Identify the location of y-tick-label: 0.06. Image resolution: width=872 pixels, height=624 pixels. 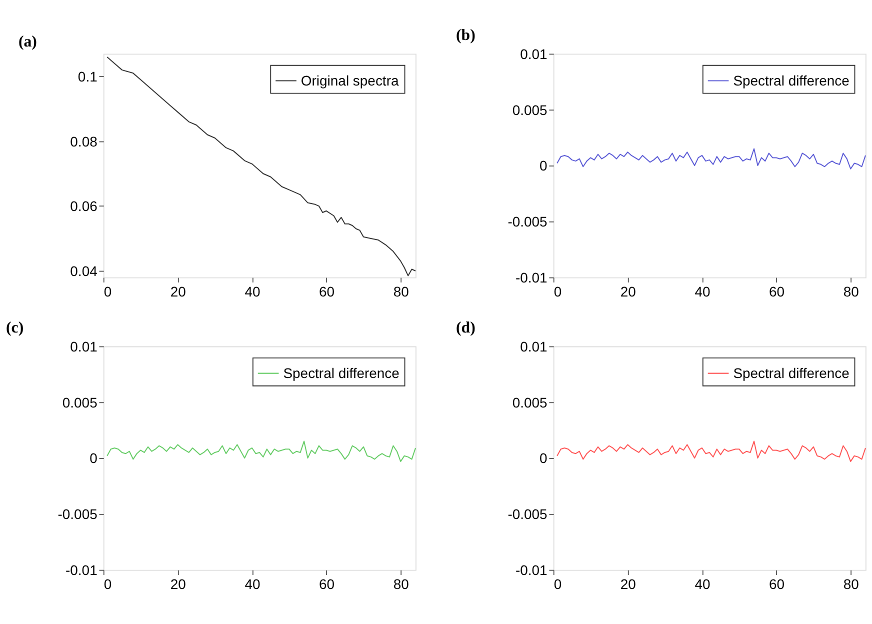
(84, 206).